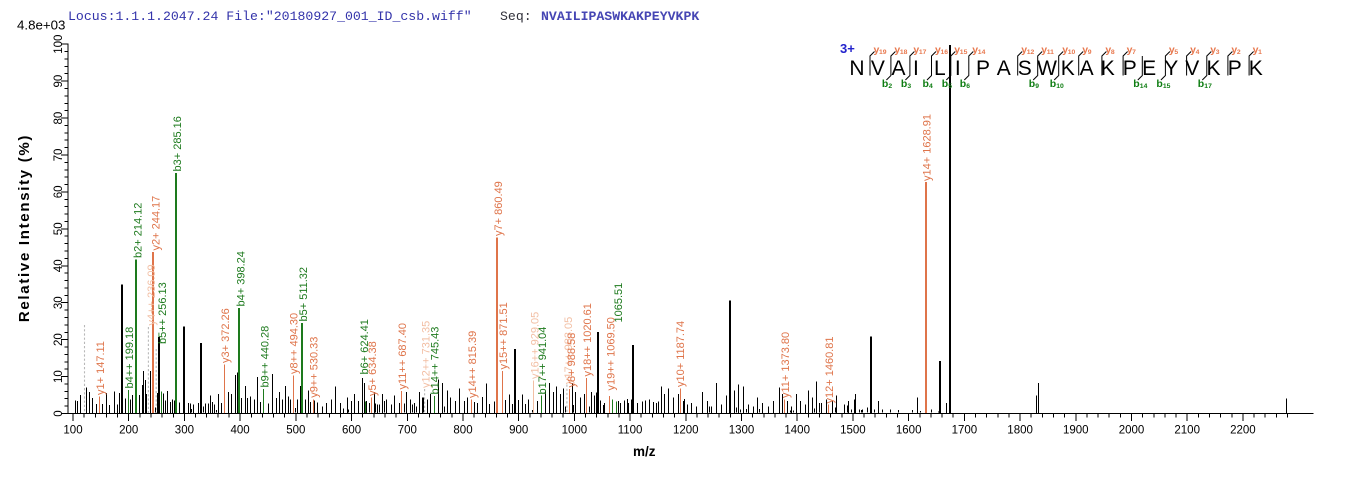 This screenshot has width=1362, height=478. I want to click on svg-text: 70, so click(59, 155).